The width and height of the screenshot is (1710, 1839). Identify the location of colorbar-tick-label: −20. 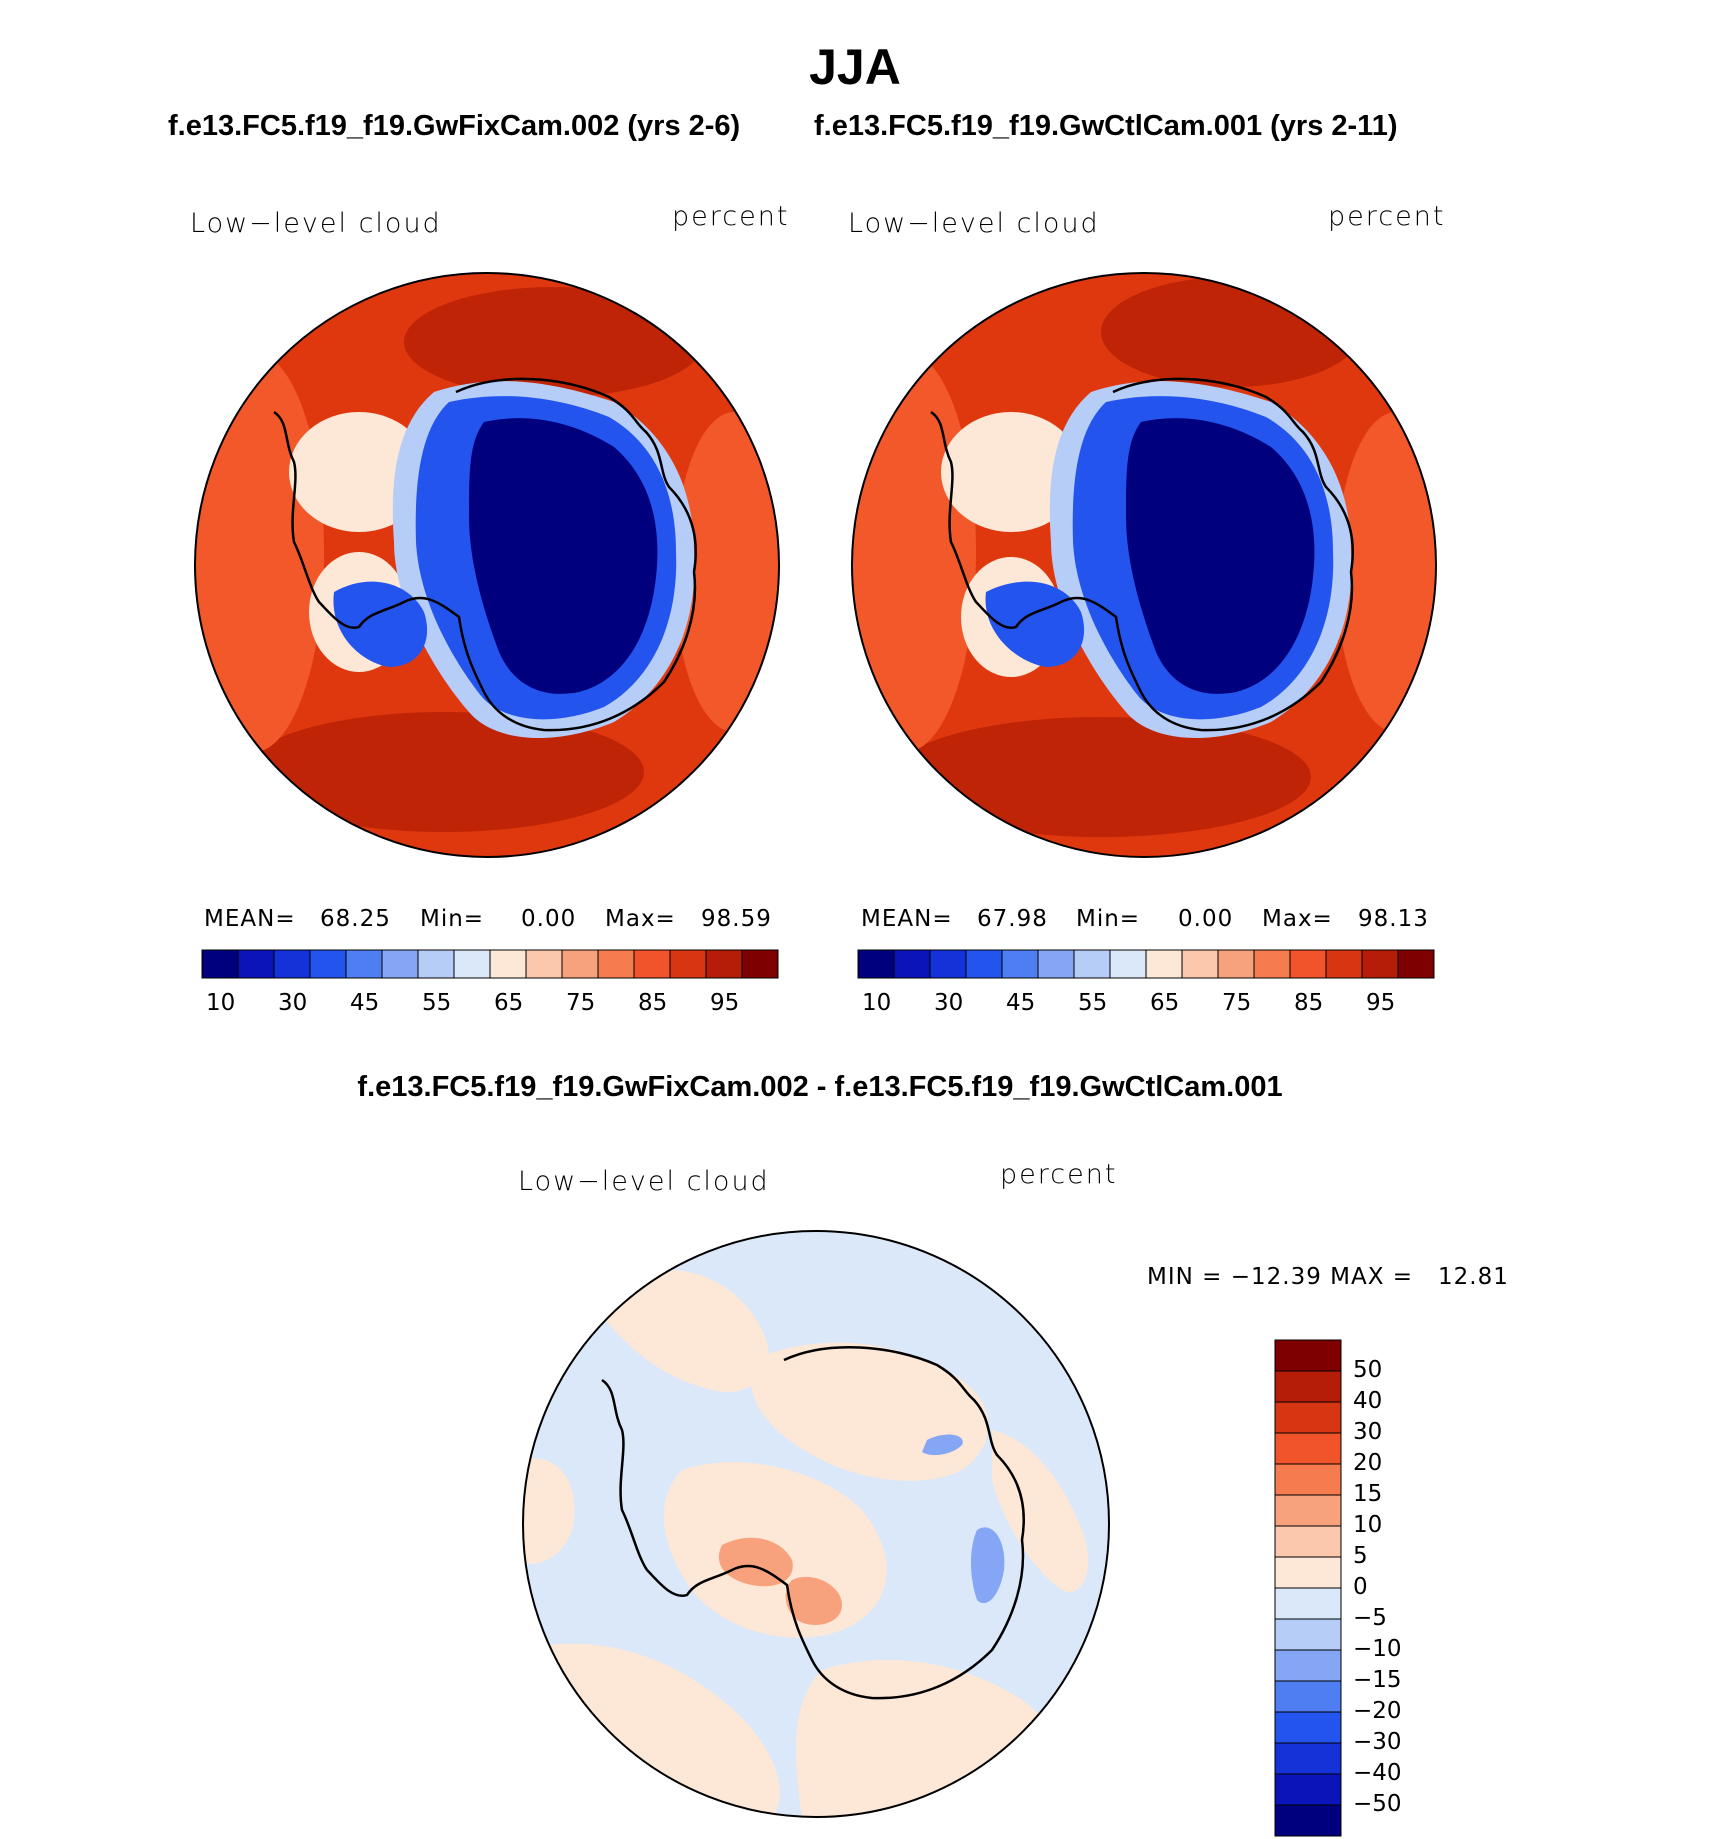
(1377, 1711).